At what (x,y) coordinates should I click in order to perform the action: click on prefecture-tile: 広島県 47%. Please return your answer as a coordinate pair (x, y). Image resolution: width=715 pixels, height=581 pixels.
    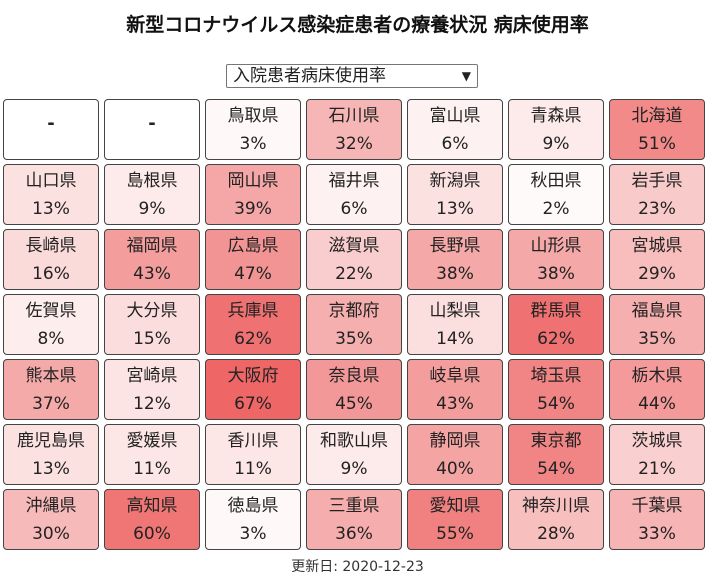
    Looking at the image, I should click on (253, 259).